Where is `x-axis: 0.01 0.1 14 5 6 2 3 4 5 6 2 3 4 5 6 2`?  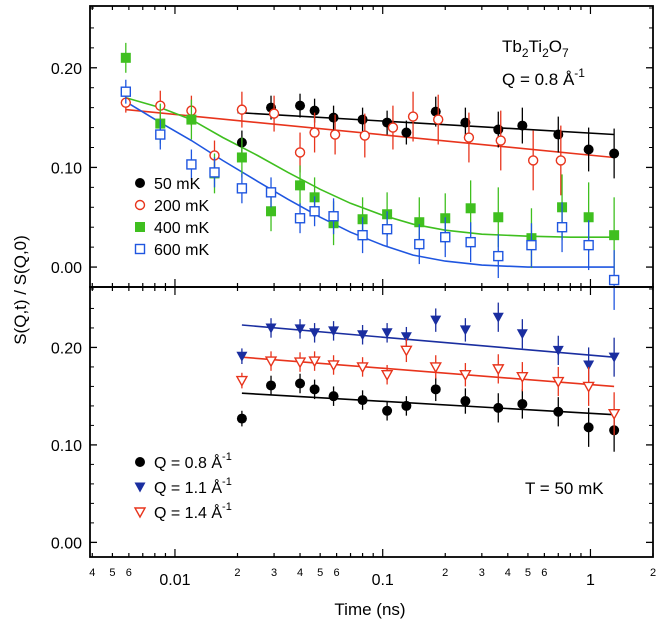 x-axis: 0.01 0.1 14 5 6 2 3 4 5 6 2 3 4 5 6 2 is located at coordinates (372, 578).